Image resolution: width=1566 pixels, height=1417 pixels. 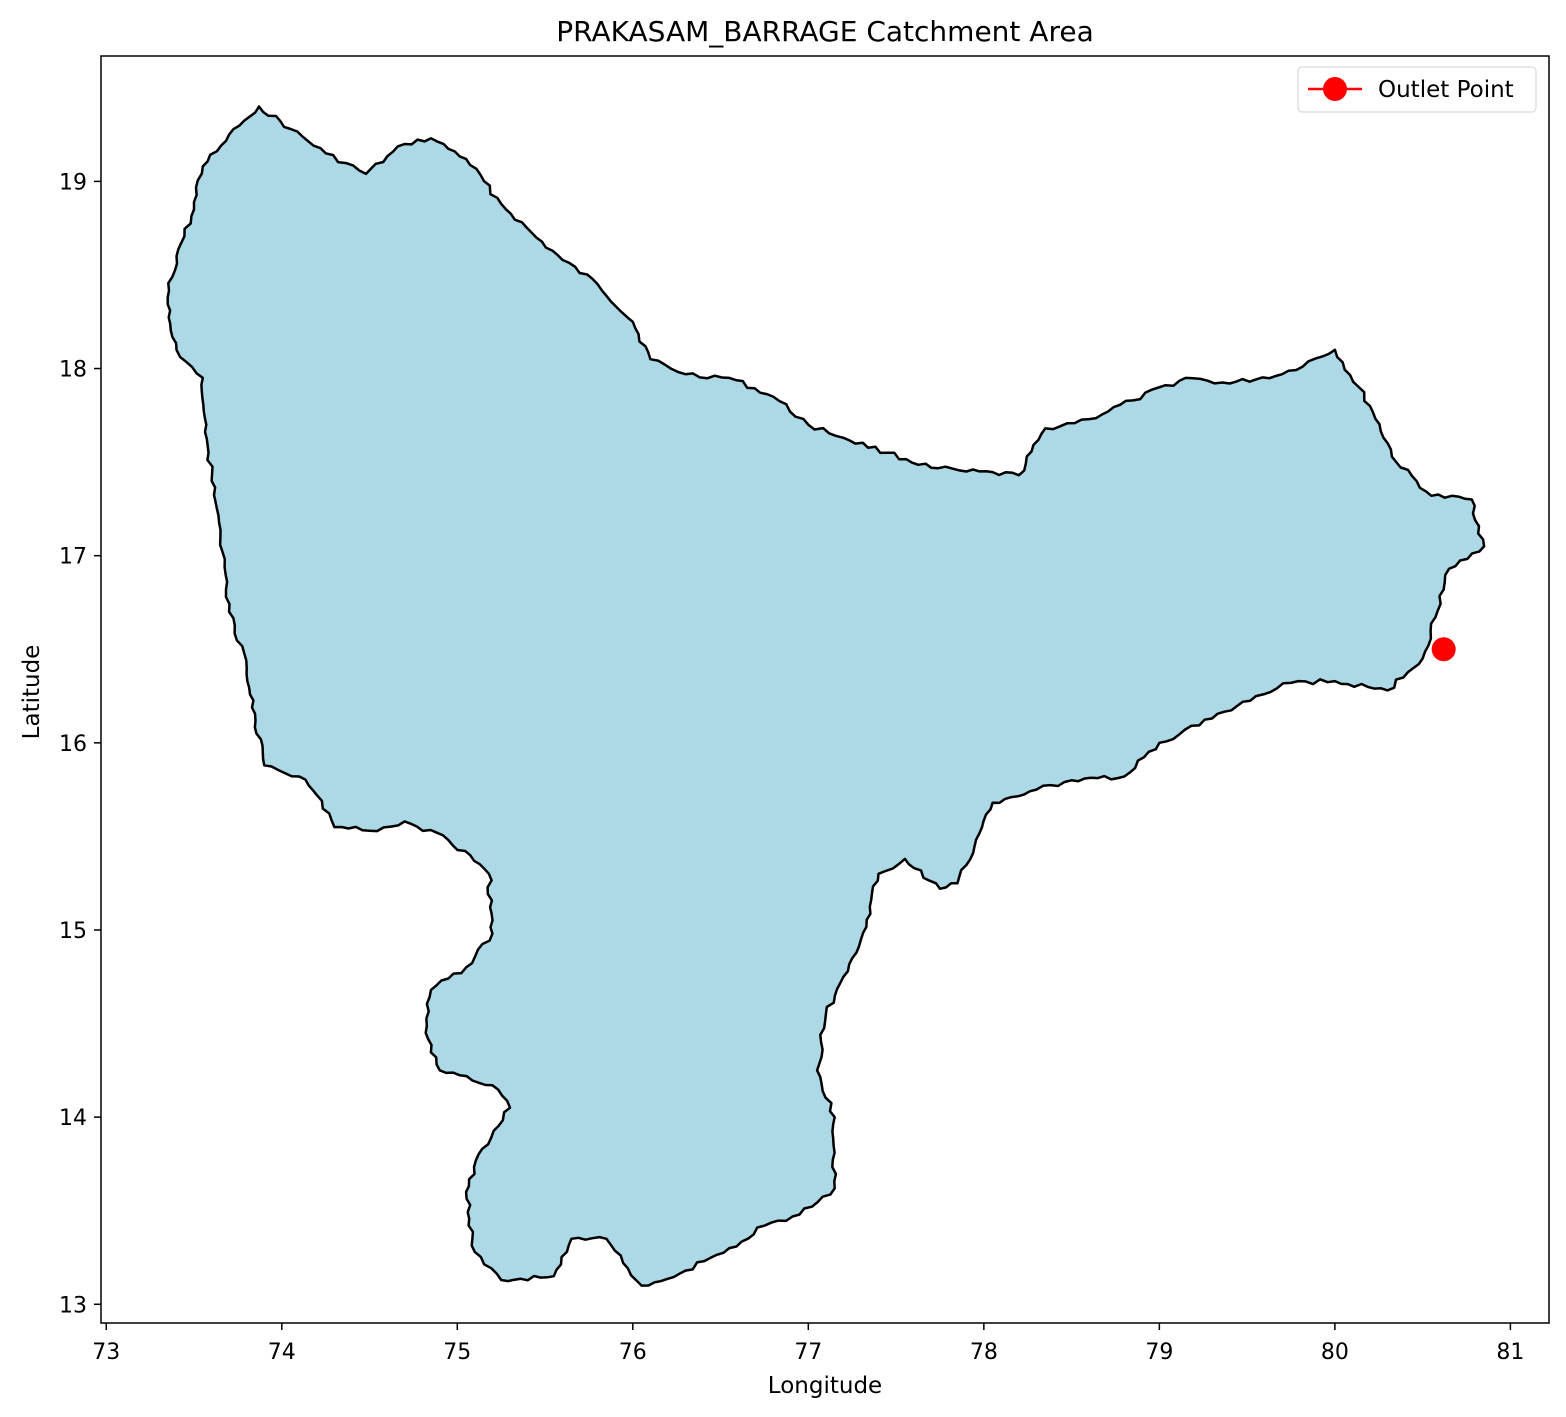 What do you see at coordinates (825, 1386) in the screenshot?
I see `x-axis-label: Longitude` at bounding box center [825, 1386].